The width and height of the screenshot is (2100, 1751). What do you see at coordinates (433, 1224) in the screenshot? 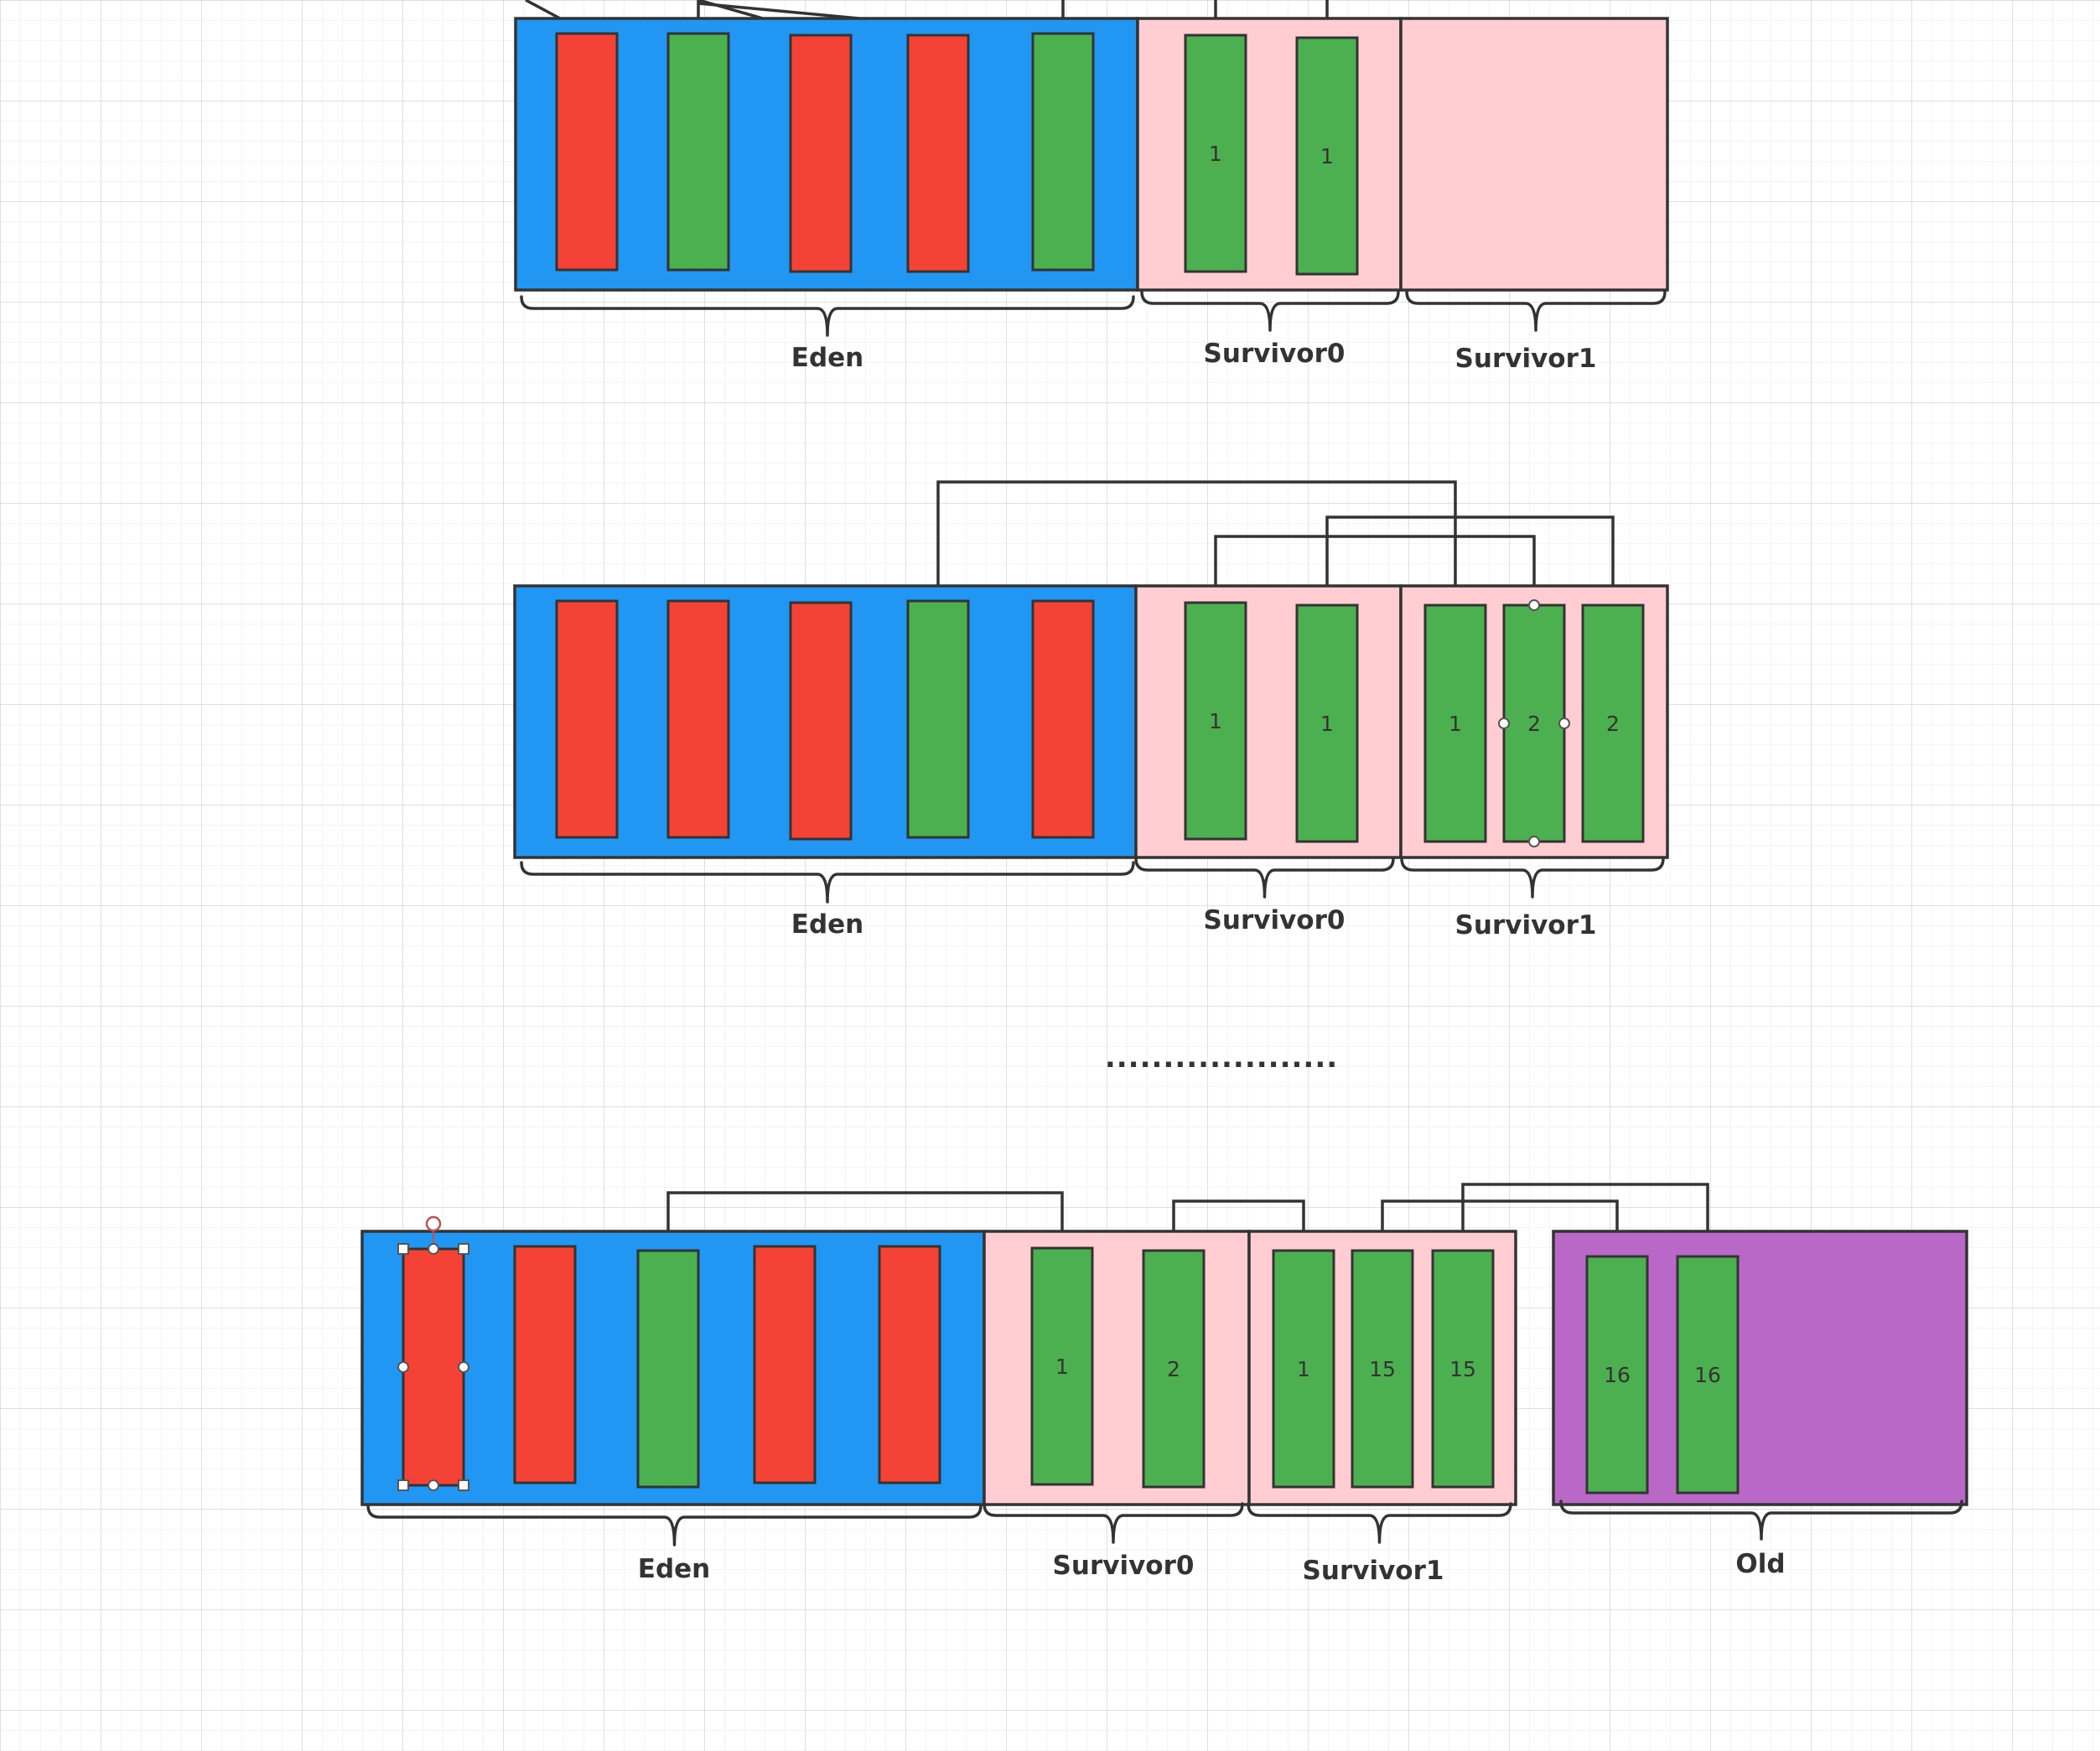
I see `rotate-handle` at bounding box center [433, 1224].